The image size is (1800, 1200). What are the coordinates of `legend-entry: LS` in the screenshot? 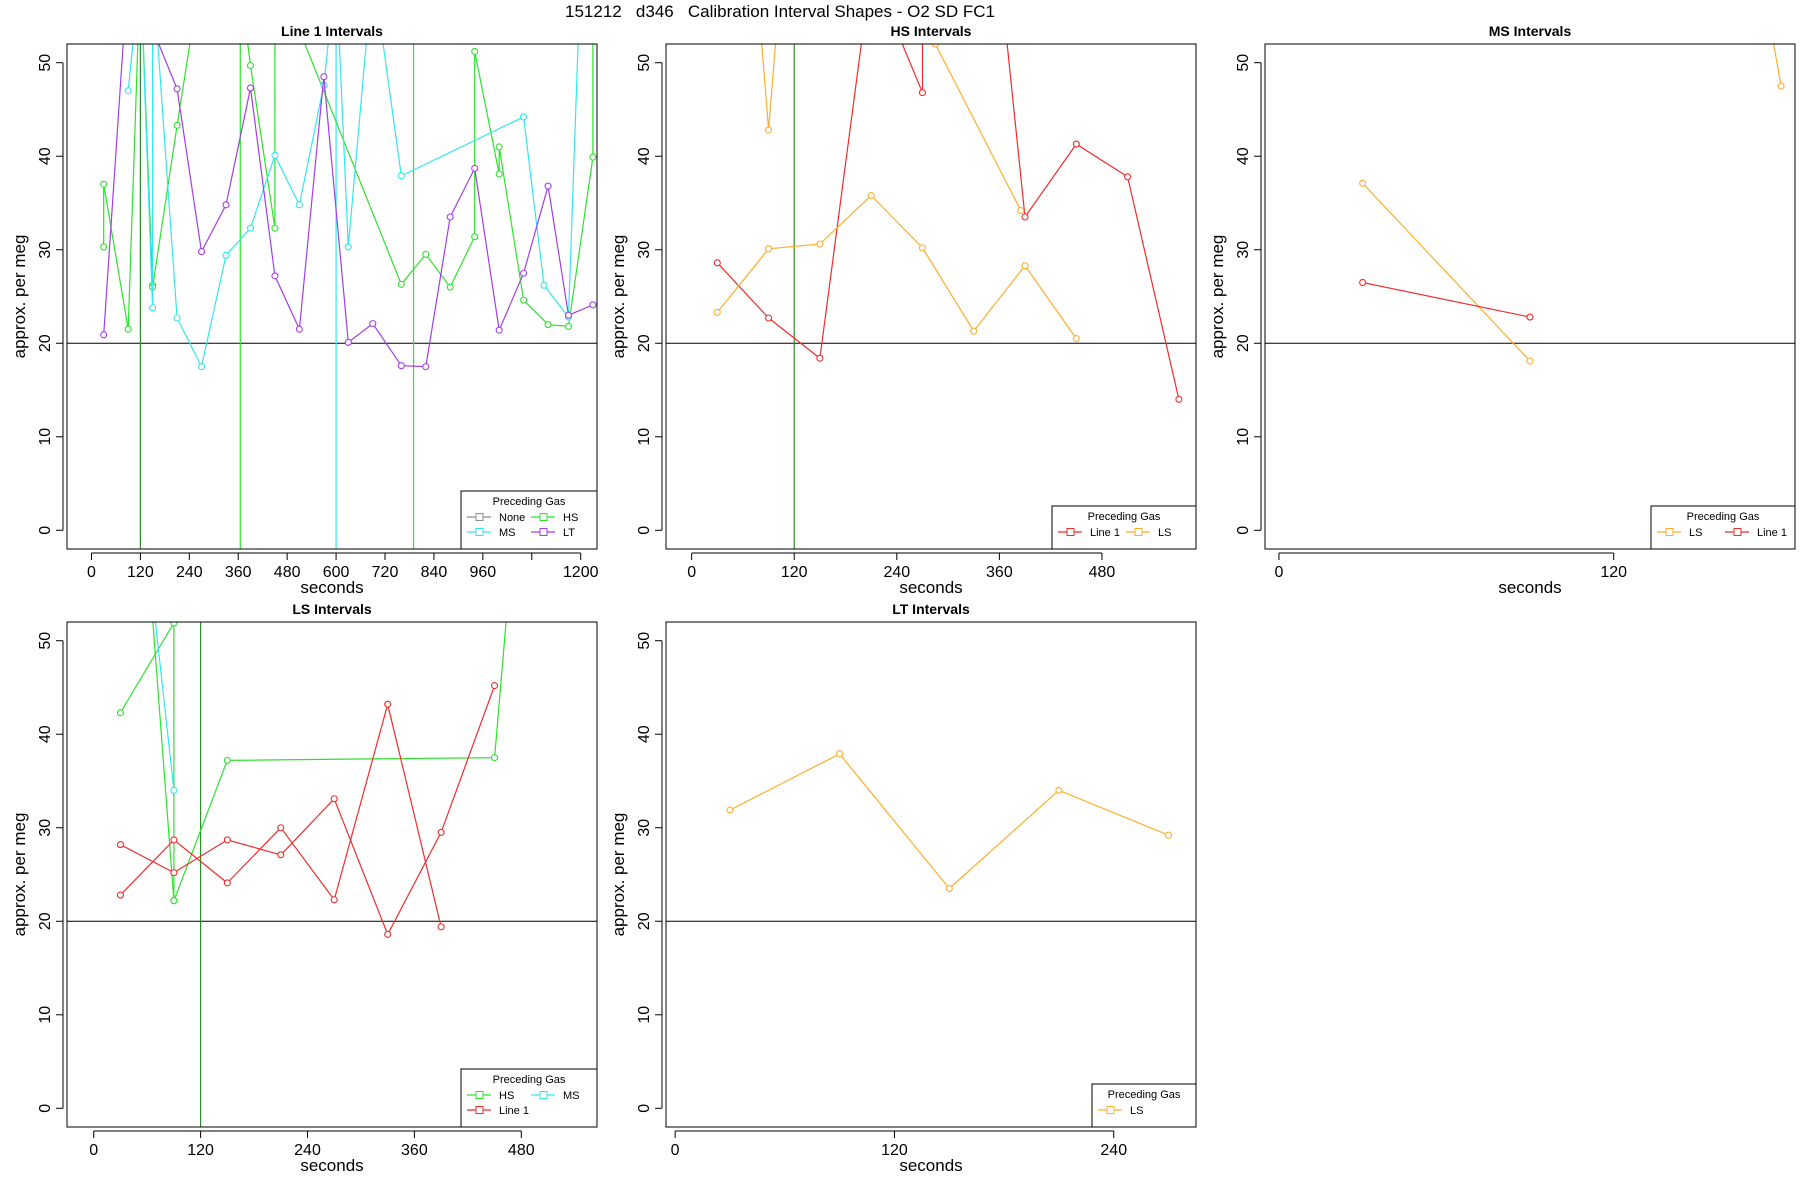 It's located at (1679, 533).